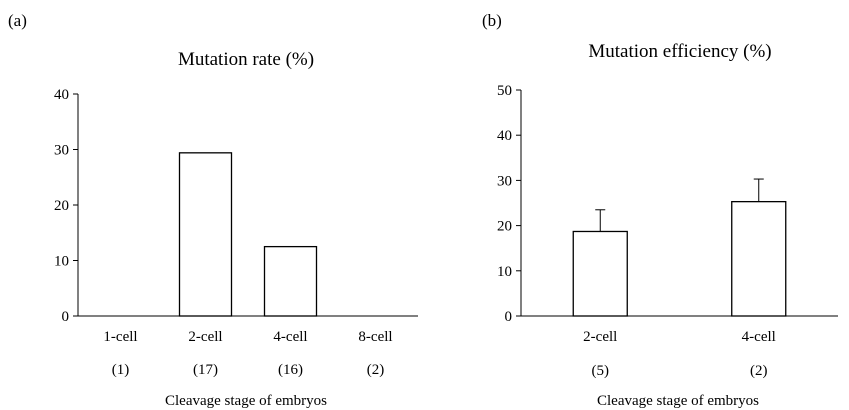 This screenshot has height=410, width=849. What do you see at coordinates (17, 20) in the screenshot?
I see `panel-label-a: (a)` at bounding box center [17, 20].